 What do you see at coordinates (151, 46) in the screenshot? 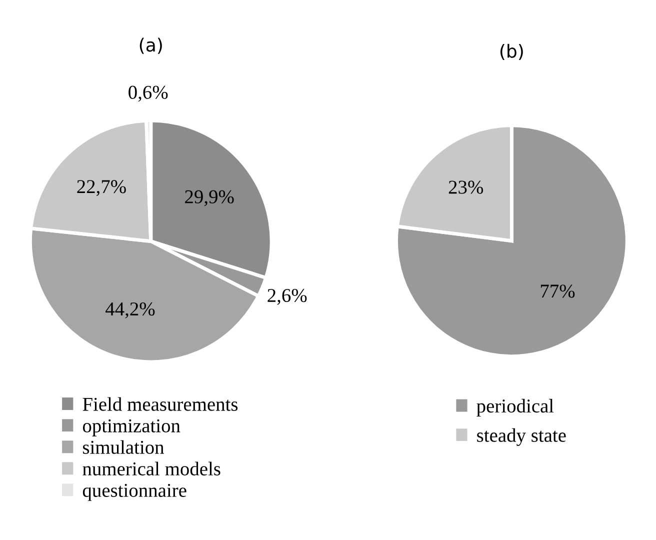
I see `chart-title: (a)` at bounding box center [151, 46].